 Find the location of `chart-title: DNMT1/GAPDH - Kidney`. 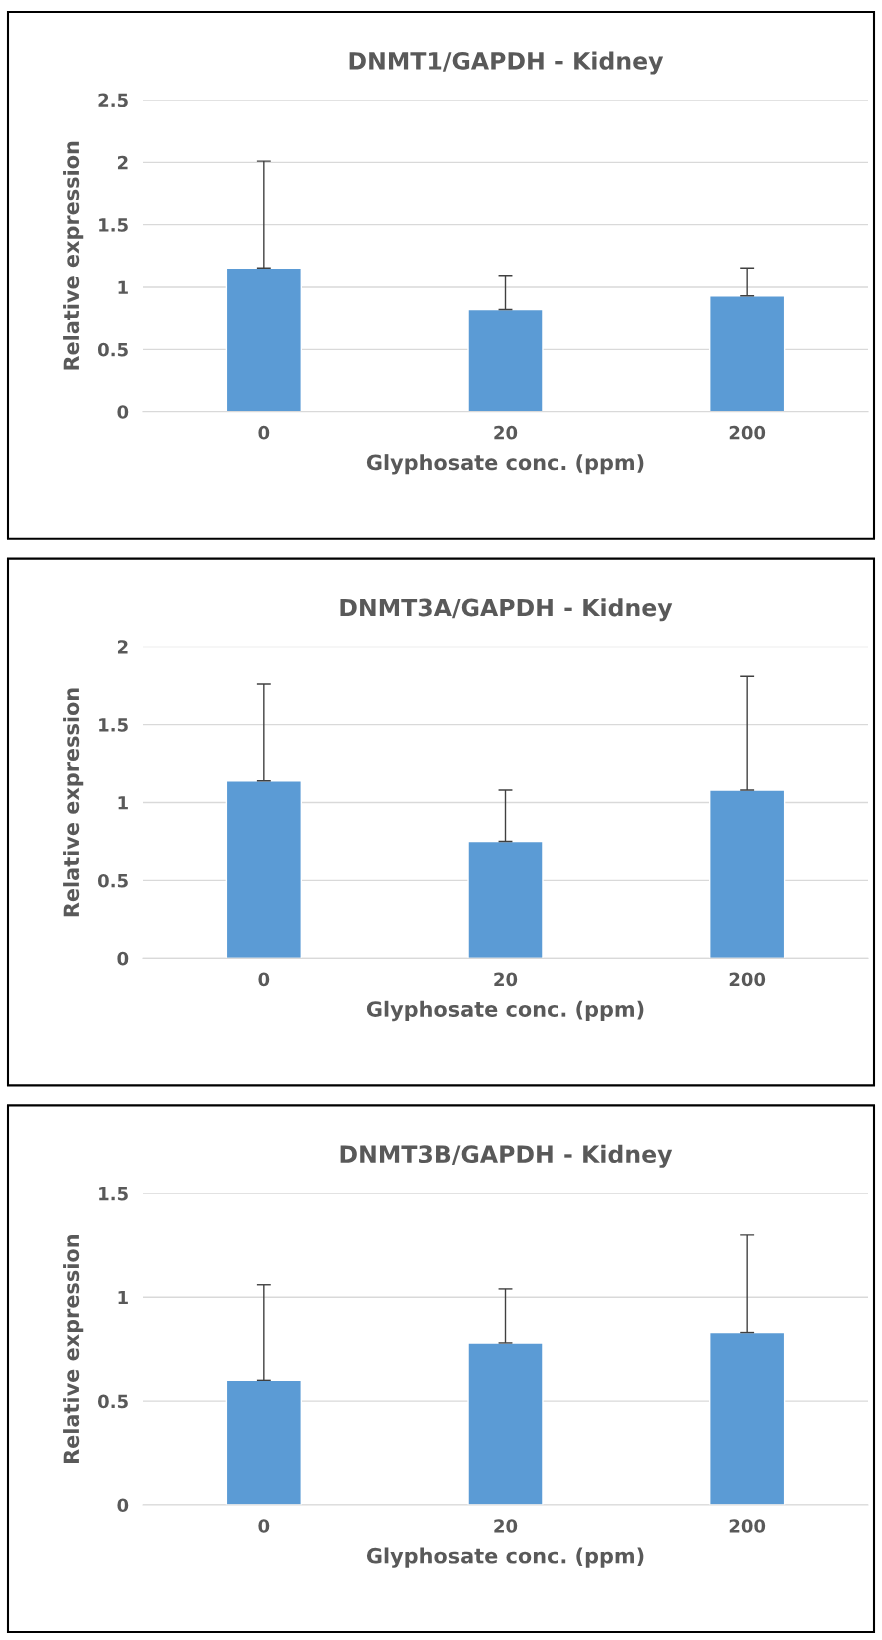

chart-title: DNMT1/GAPDH - Kidney is located at coordinates (506, 63).